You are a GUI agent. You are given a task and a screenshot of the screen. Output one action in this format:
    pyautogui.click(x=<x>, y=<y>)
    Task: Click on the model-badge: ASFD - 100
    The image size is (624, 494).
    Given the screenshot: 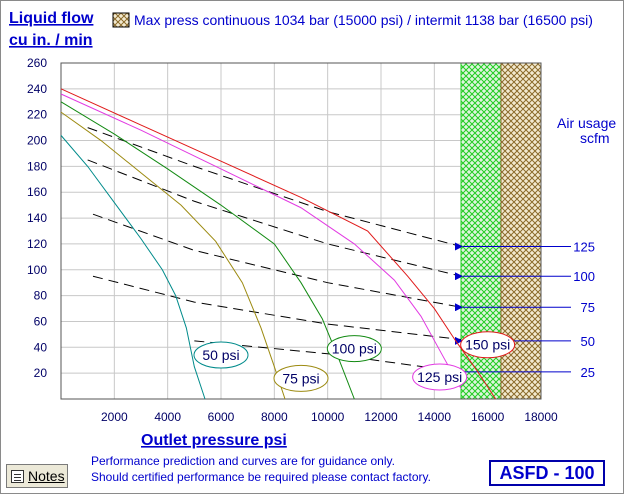 What is the action you would take?
    pyautogui.click(x=547, y=473)
    